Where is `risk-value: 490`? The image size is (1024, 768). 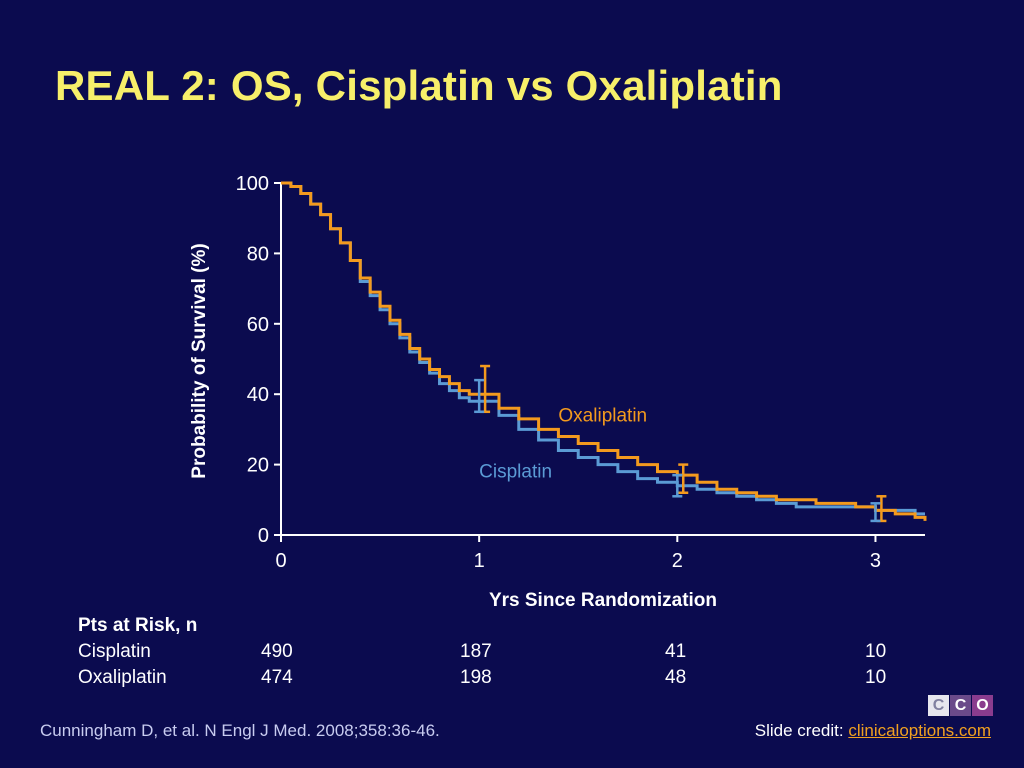 risk-value: 490 is located at coordinates (277, 651).